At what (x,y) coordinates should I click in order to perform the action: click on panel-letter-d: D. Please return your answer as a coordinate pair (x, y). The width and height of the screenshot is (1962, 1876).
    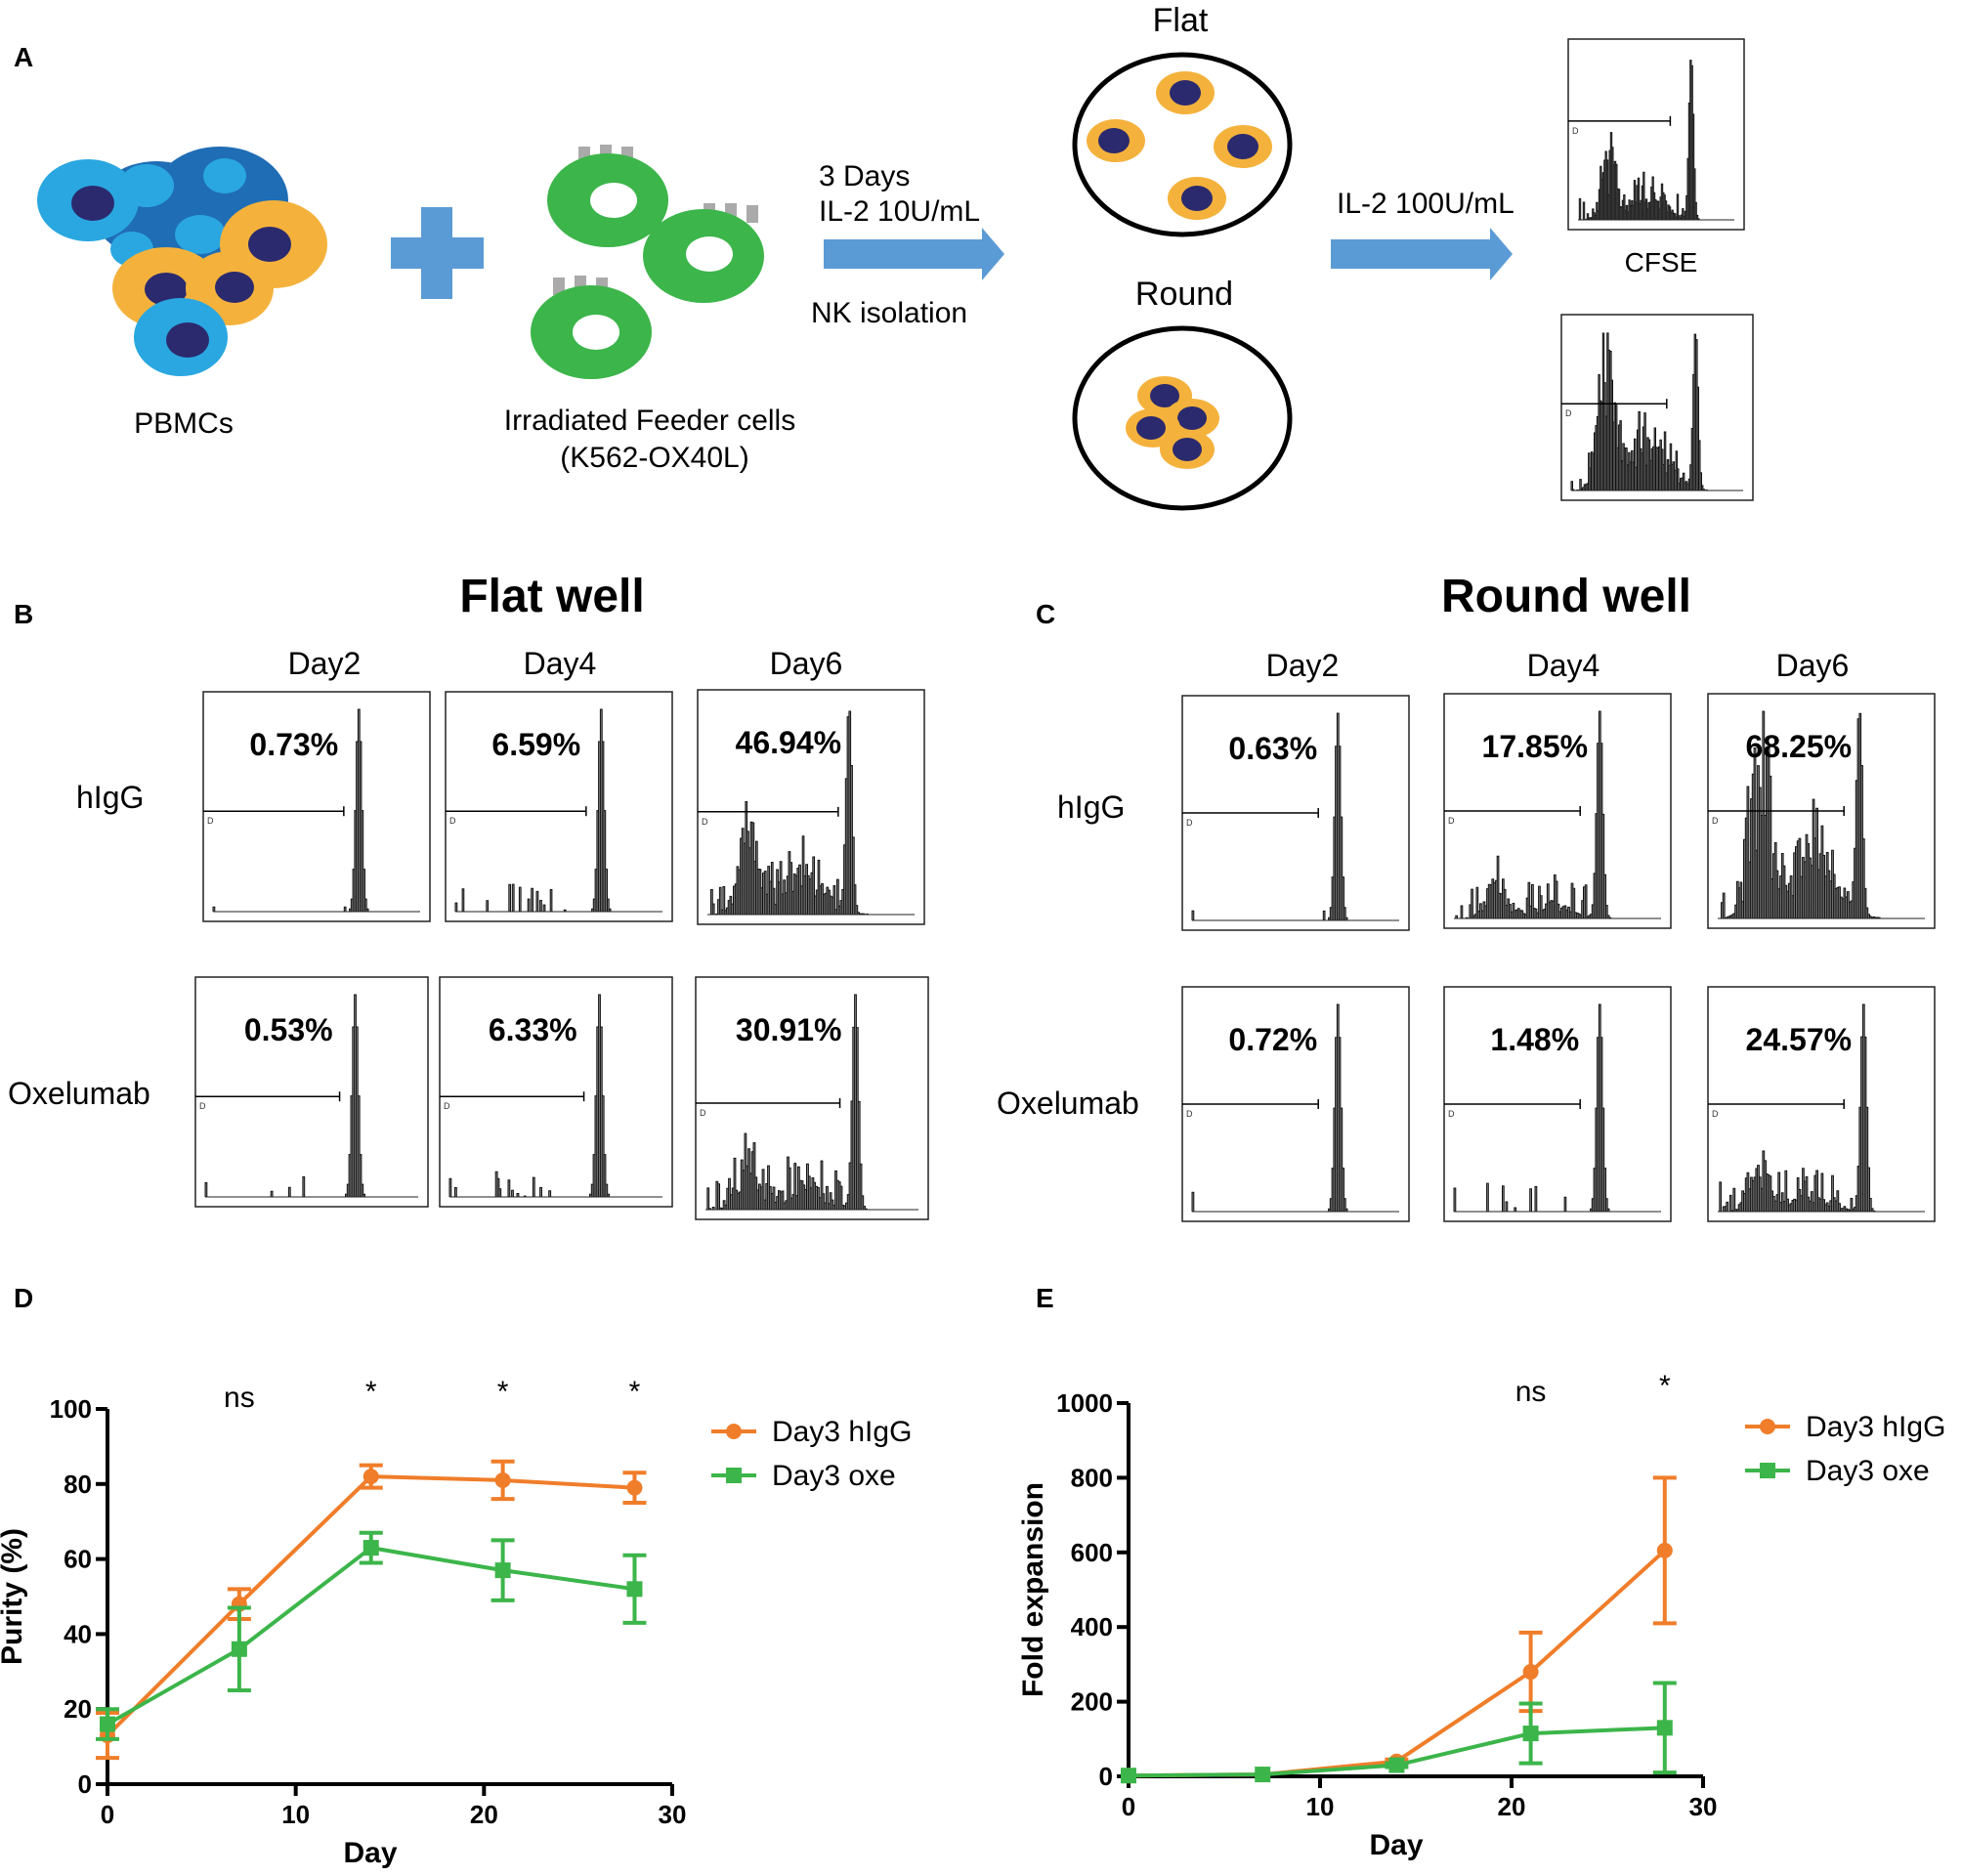
    Looking at the image, I should click on (23, 1298).